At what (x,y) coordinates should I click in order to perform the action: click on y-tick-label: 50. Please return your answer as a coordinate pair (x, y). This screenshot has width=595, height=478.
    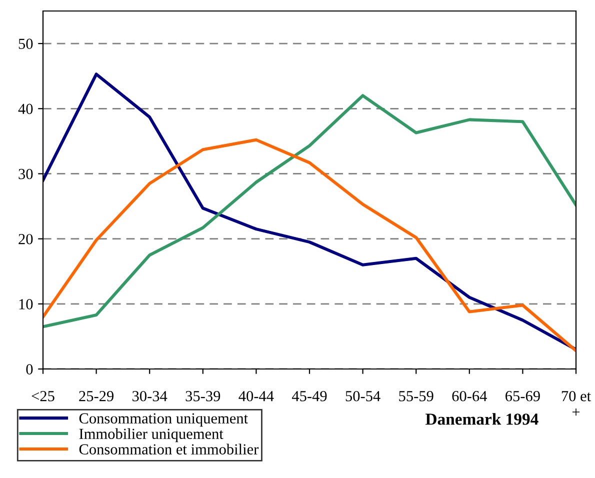
    Looking at the image, I should click on (25, 43).